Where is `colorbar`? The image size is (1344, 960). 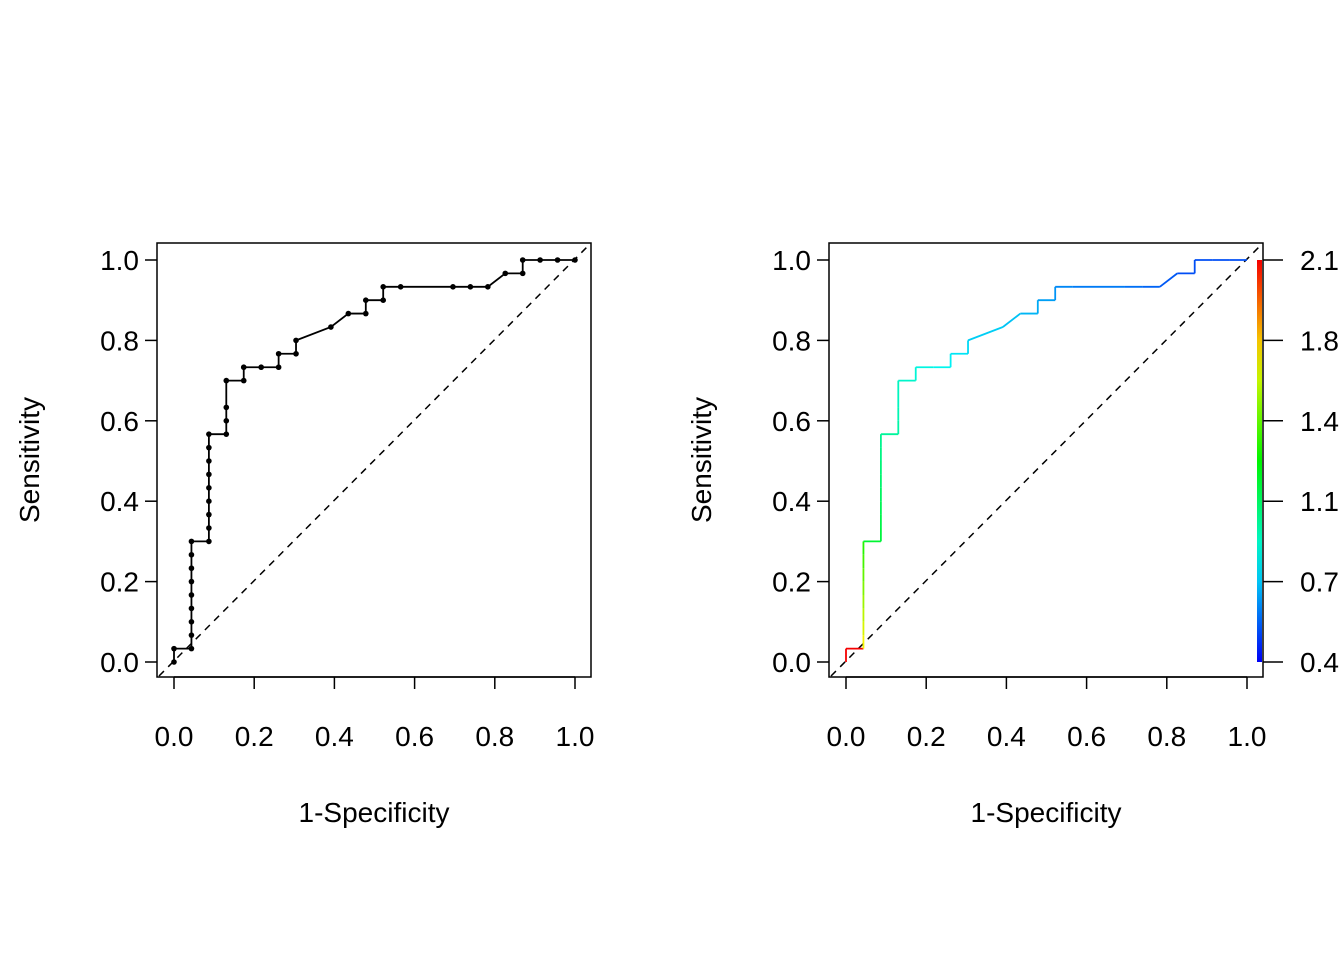
colorbar is located at coordinates (1259, 461).